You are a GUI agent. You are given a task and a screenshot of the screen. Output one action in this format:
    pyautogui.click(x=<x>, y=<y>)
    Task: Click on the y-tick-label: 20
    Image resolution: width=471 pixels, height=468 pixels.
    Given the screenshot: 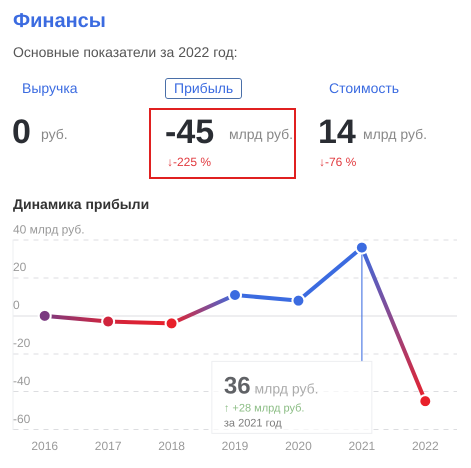 What is the action you would take?
    pyautogui.click(x=20, y=267)
    